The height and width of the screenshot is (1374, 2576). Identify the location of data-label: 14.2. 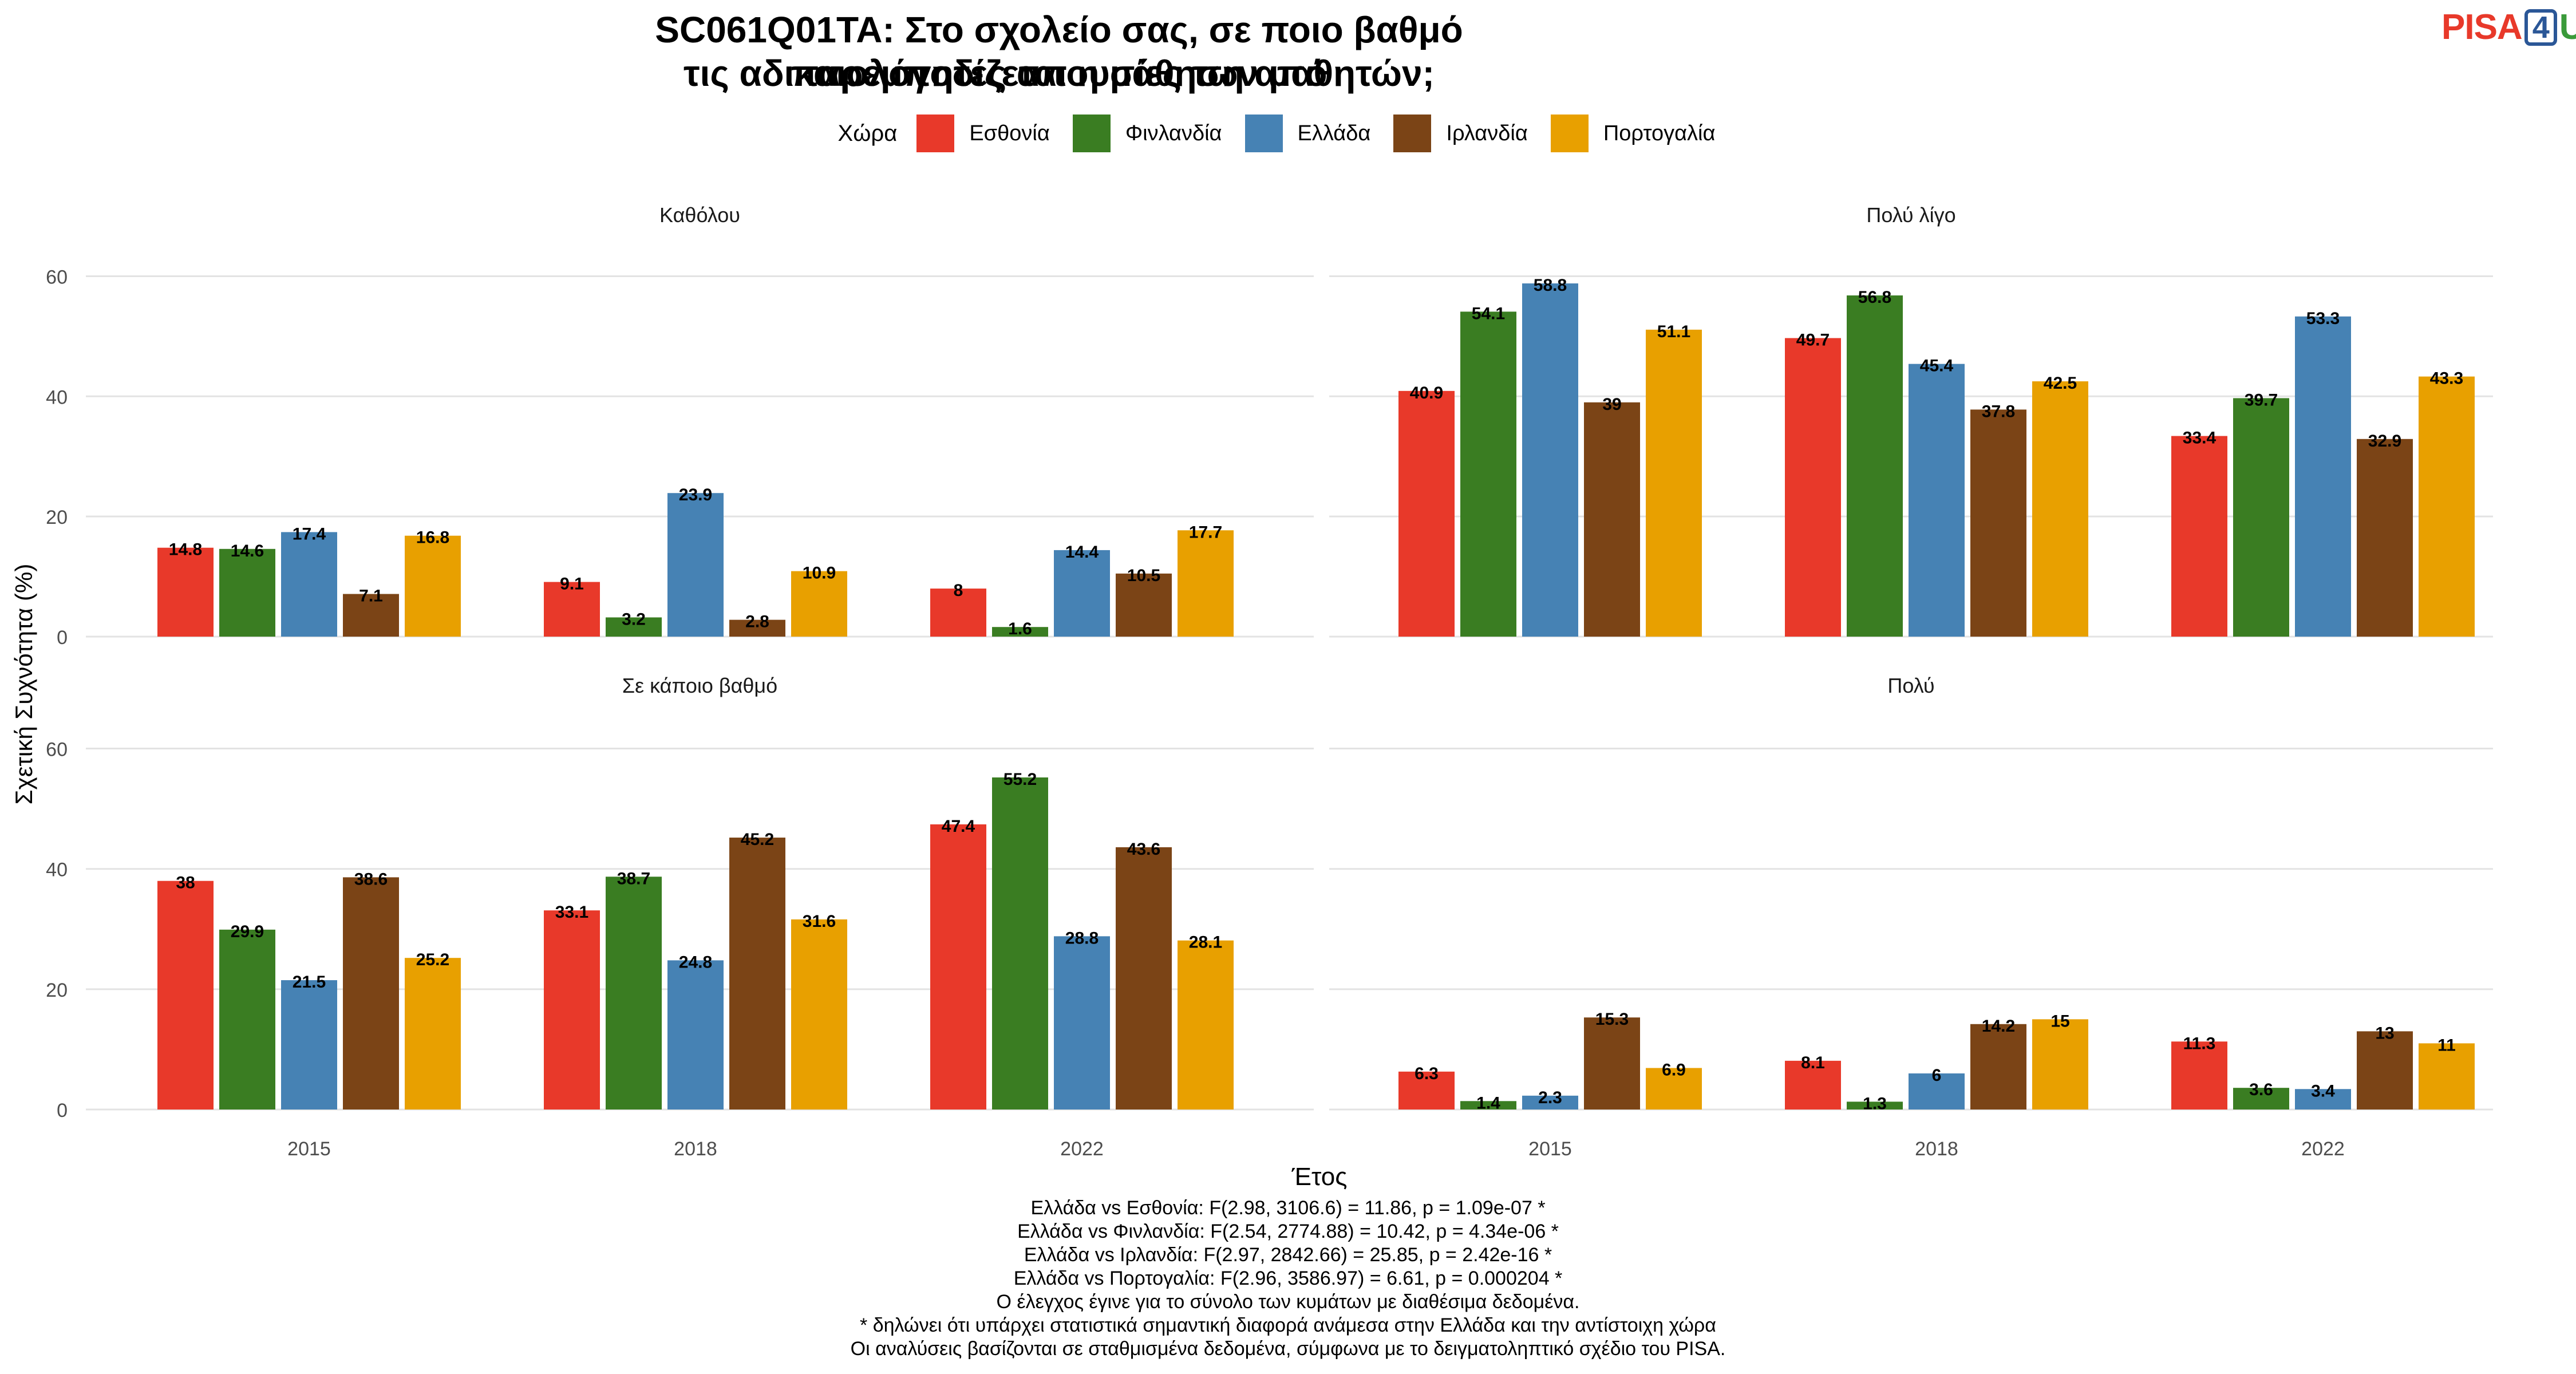
(1998, 1026).